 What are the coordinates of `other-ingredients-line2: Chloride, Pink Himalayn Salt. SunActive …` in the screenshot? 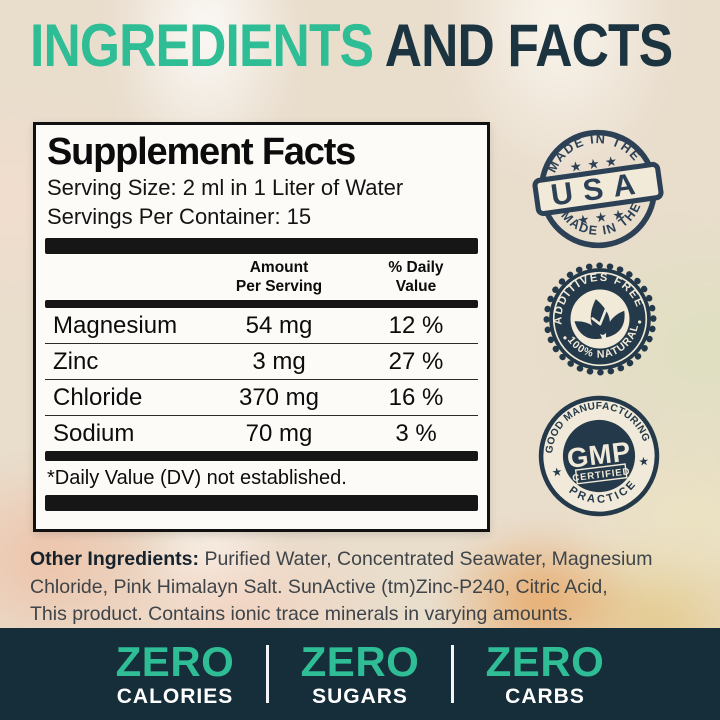 It's located at (319, 586).